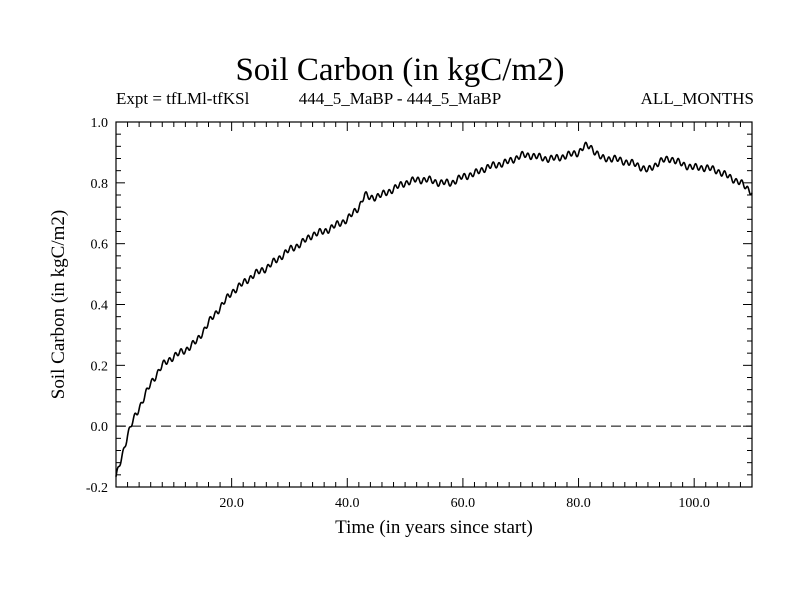 The image size is (800, 600). What do you see at coordinates (434, 527) in the screenshot?
I see `x-axis-title: Time (in years since start)` at bounding box center [434, 527].